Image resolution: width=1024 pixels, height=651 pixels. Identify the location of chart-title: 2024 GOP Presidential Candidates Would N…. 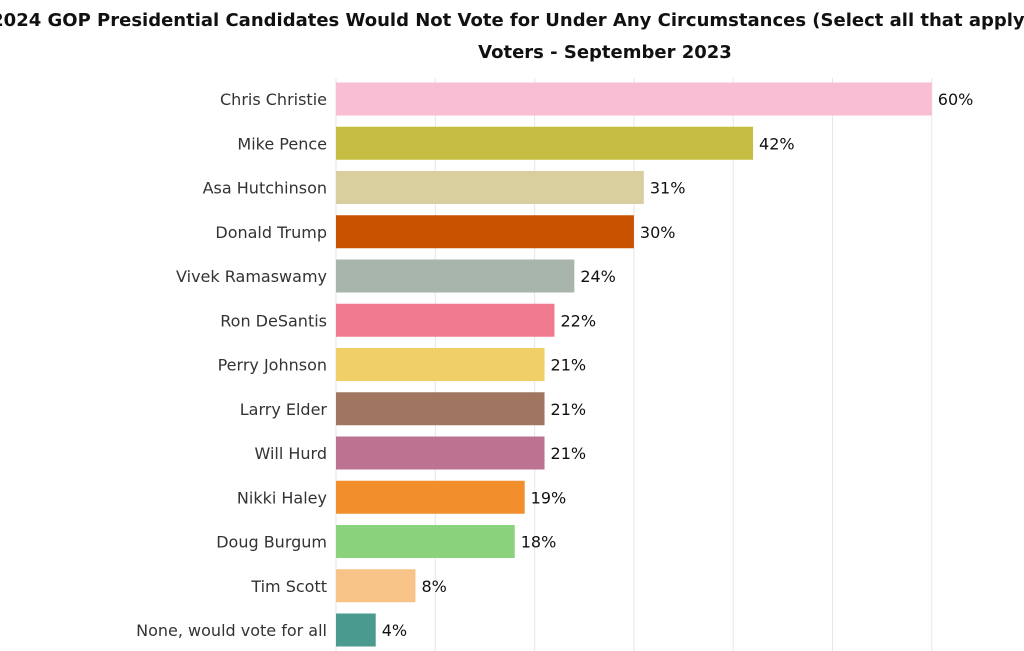
(512, 20).